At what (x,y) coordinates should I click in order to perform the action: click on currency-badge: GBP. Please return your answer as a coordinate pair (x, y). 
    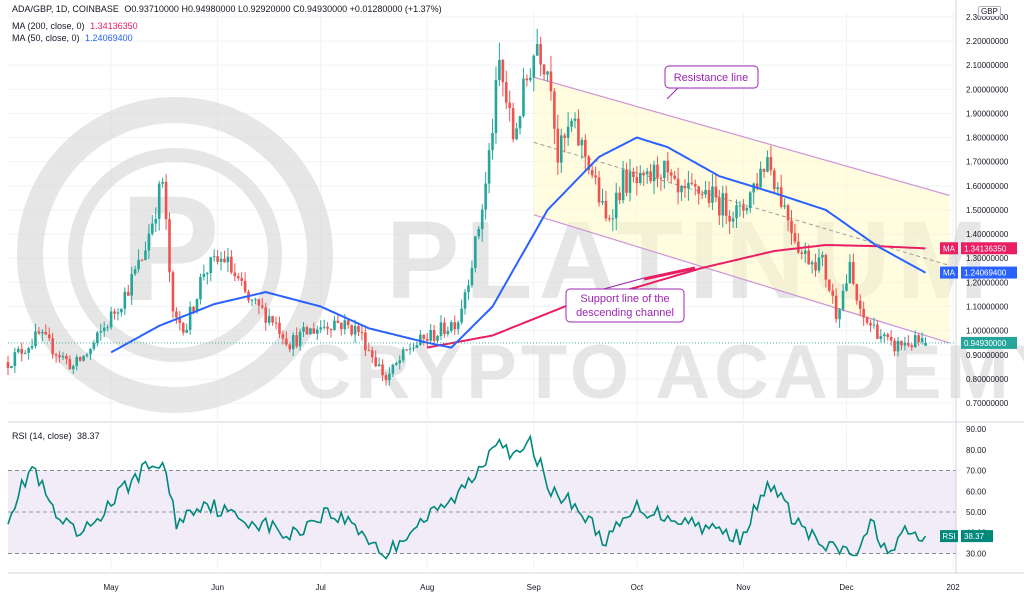
    Looking at the image, I should click on (989, 11).